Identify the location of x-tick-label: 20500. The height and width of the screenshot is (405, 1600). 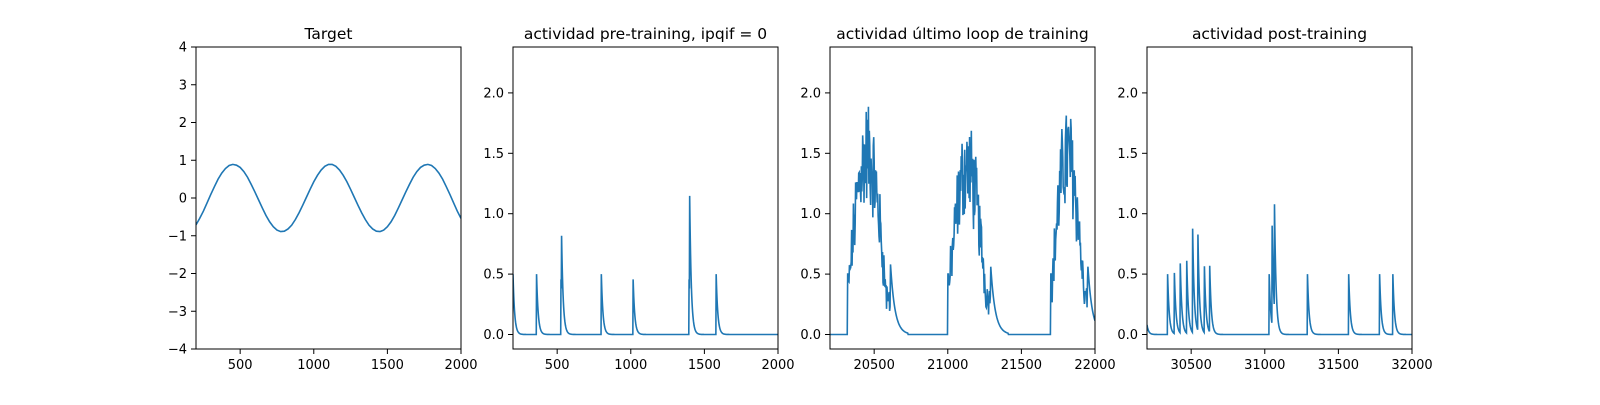
(873, 365).